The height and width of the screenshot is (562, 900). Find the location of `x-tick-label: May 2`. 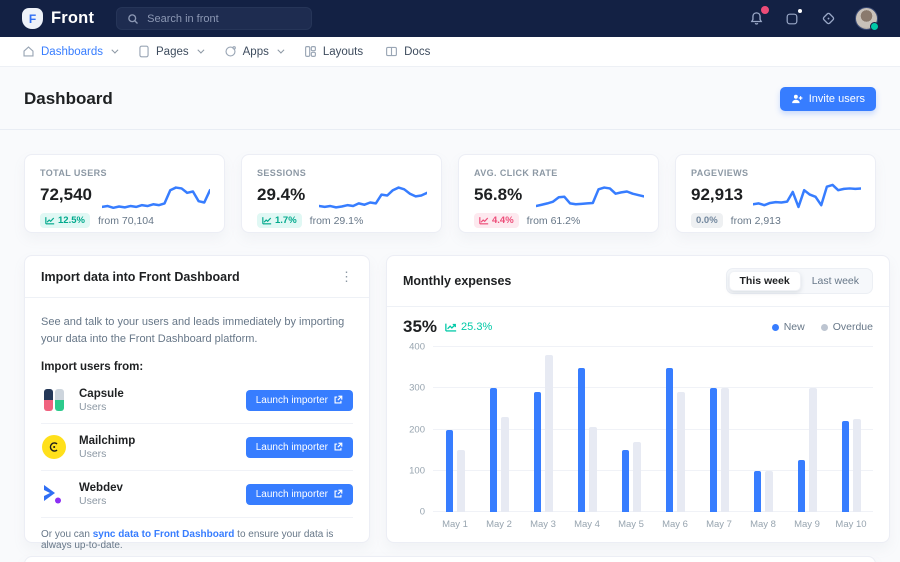

x-tick-label: May 2 is located at coordinates (499, 524).